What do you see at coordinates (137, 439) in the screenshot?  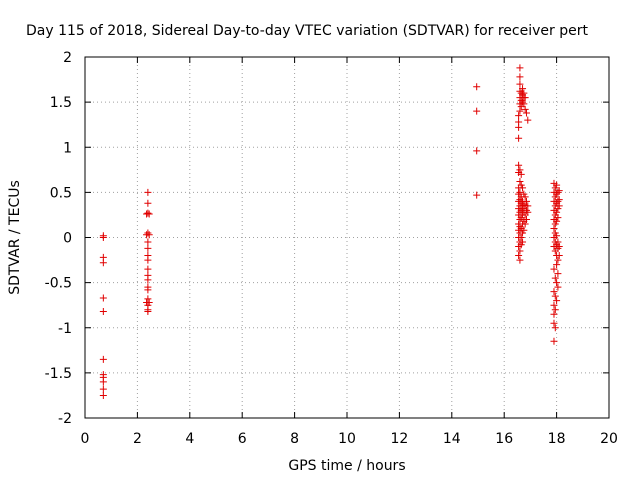 I see `x-tick-label: 2` at bounding box center [137, 439].